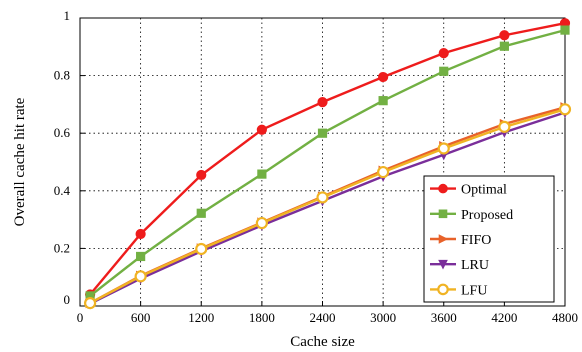  Describe the element at coordinates (322, 342) in the screenshot. I see `x-axis-title: Cache size` at that location.